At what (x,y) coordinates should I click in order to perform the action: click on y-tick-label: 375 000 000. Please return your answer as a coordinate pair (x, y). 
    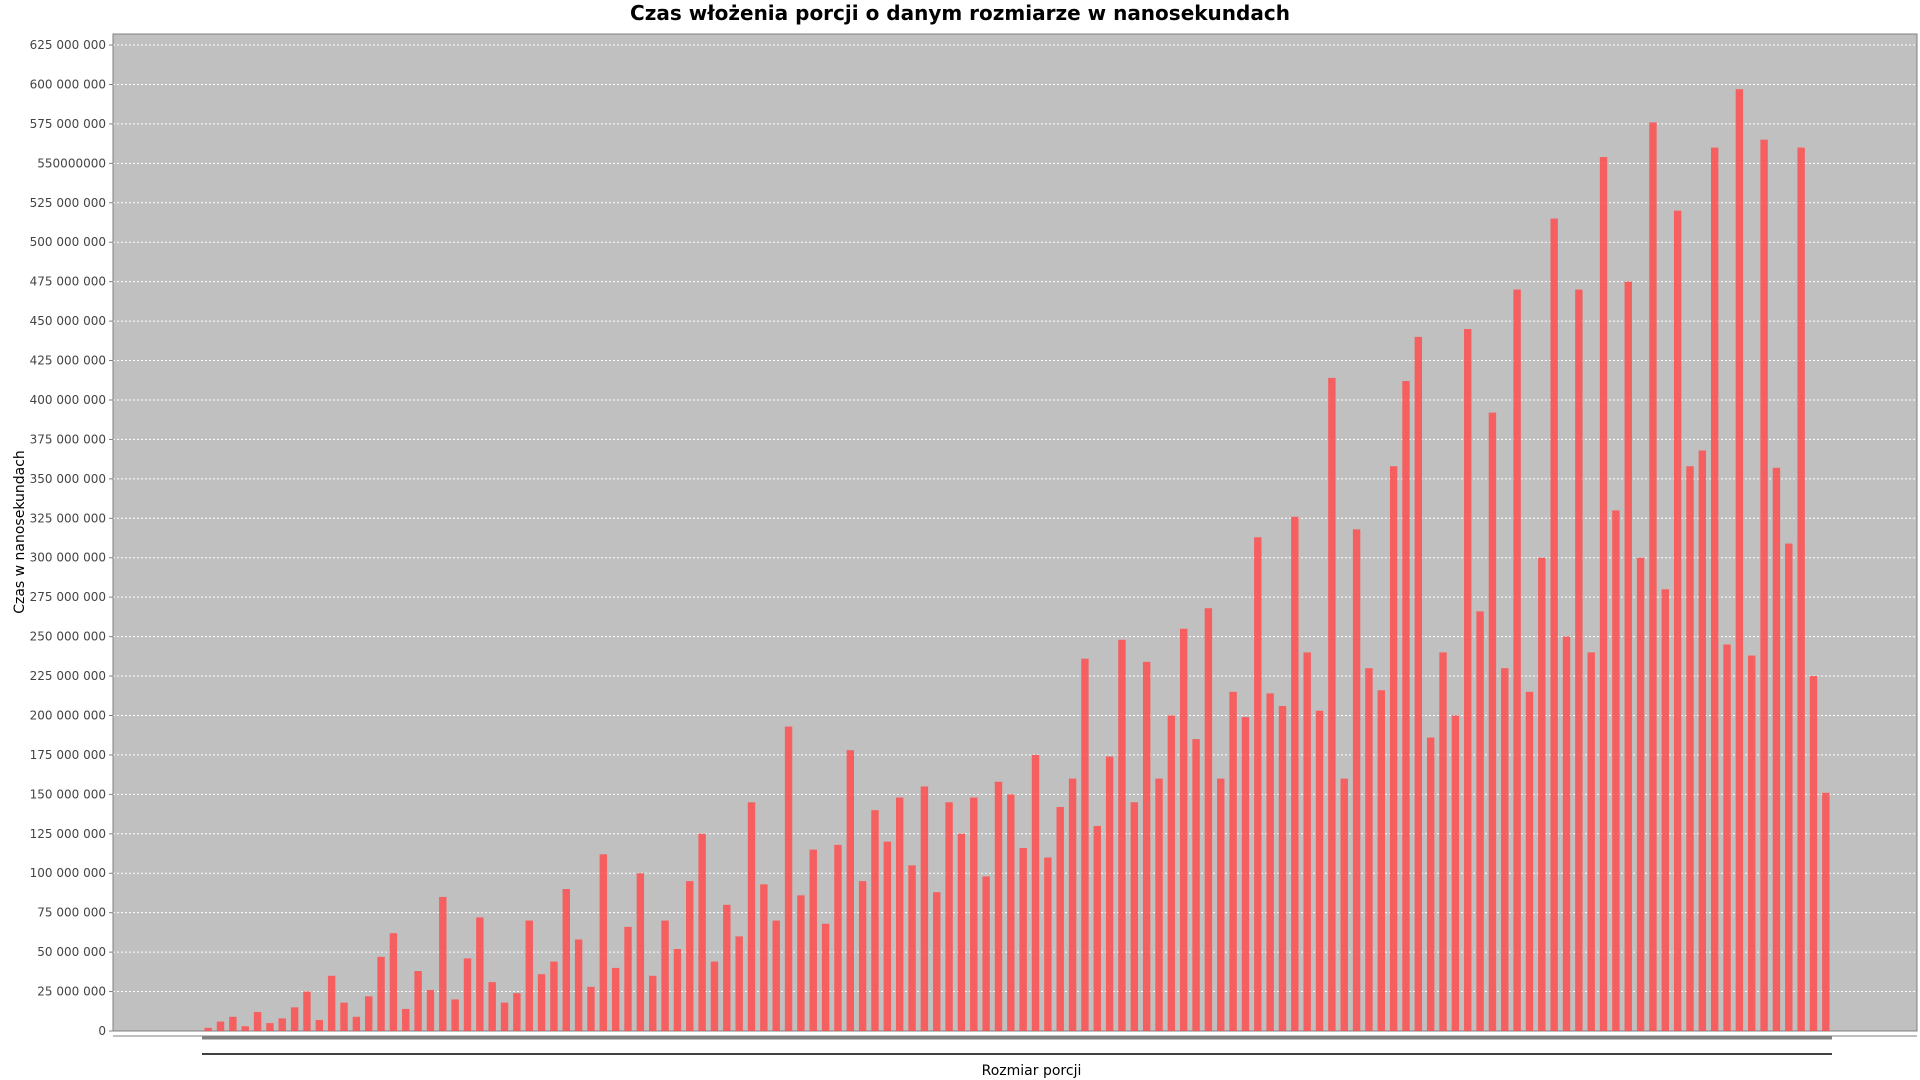
    Looking at the image, I should click on (68, 439).